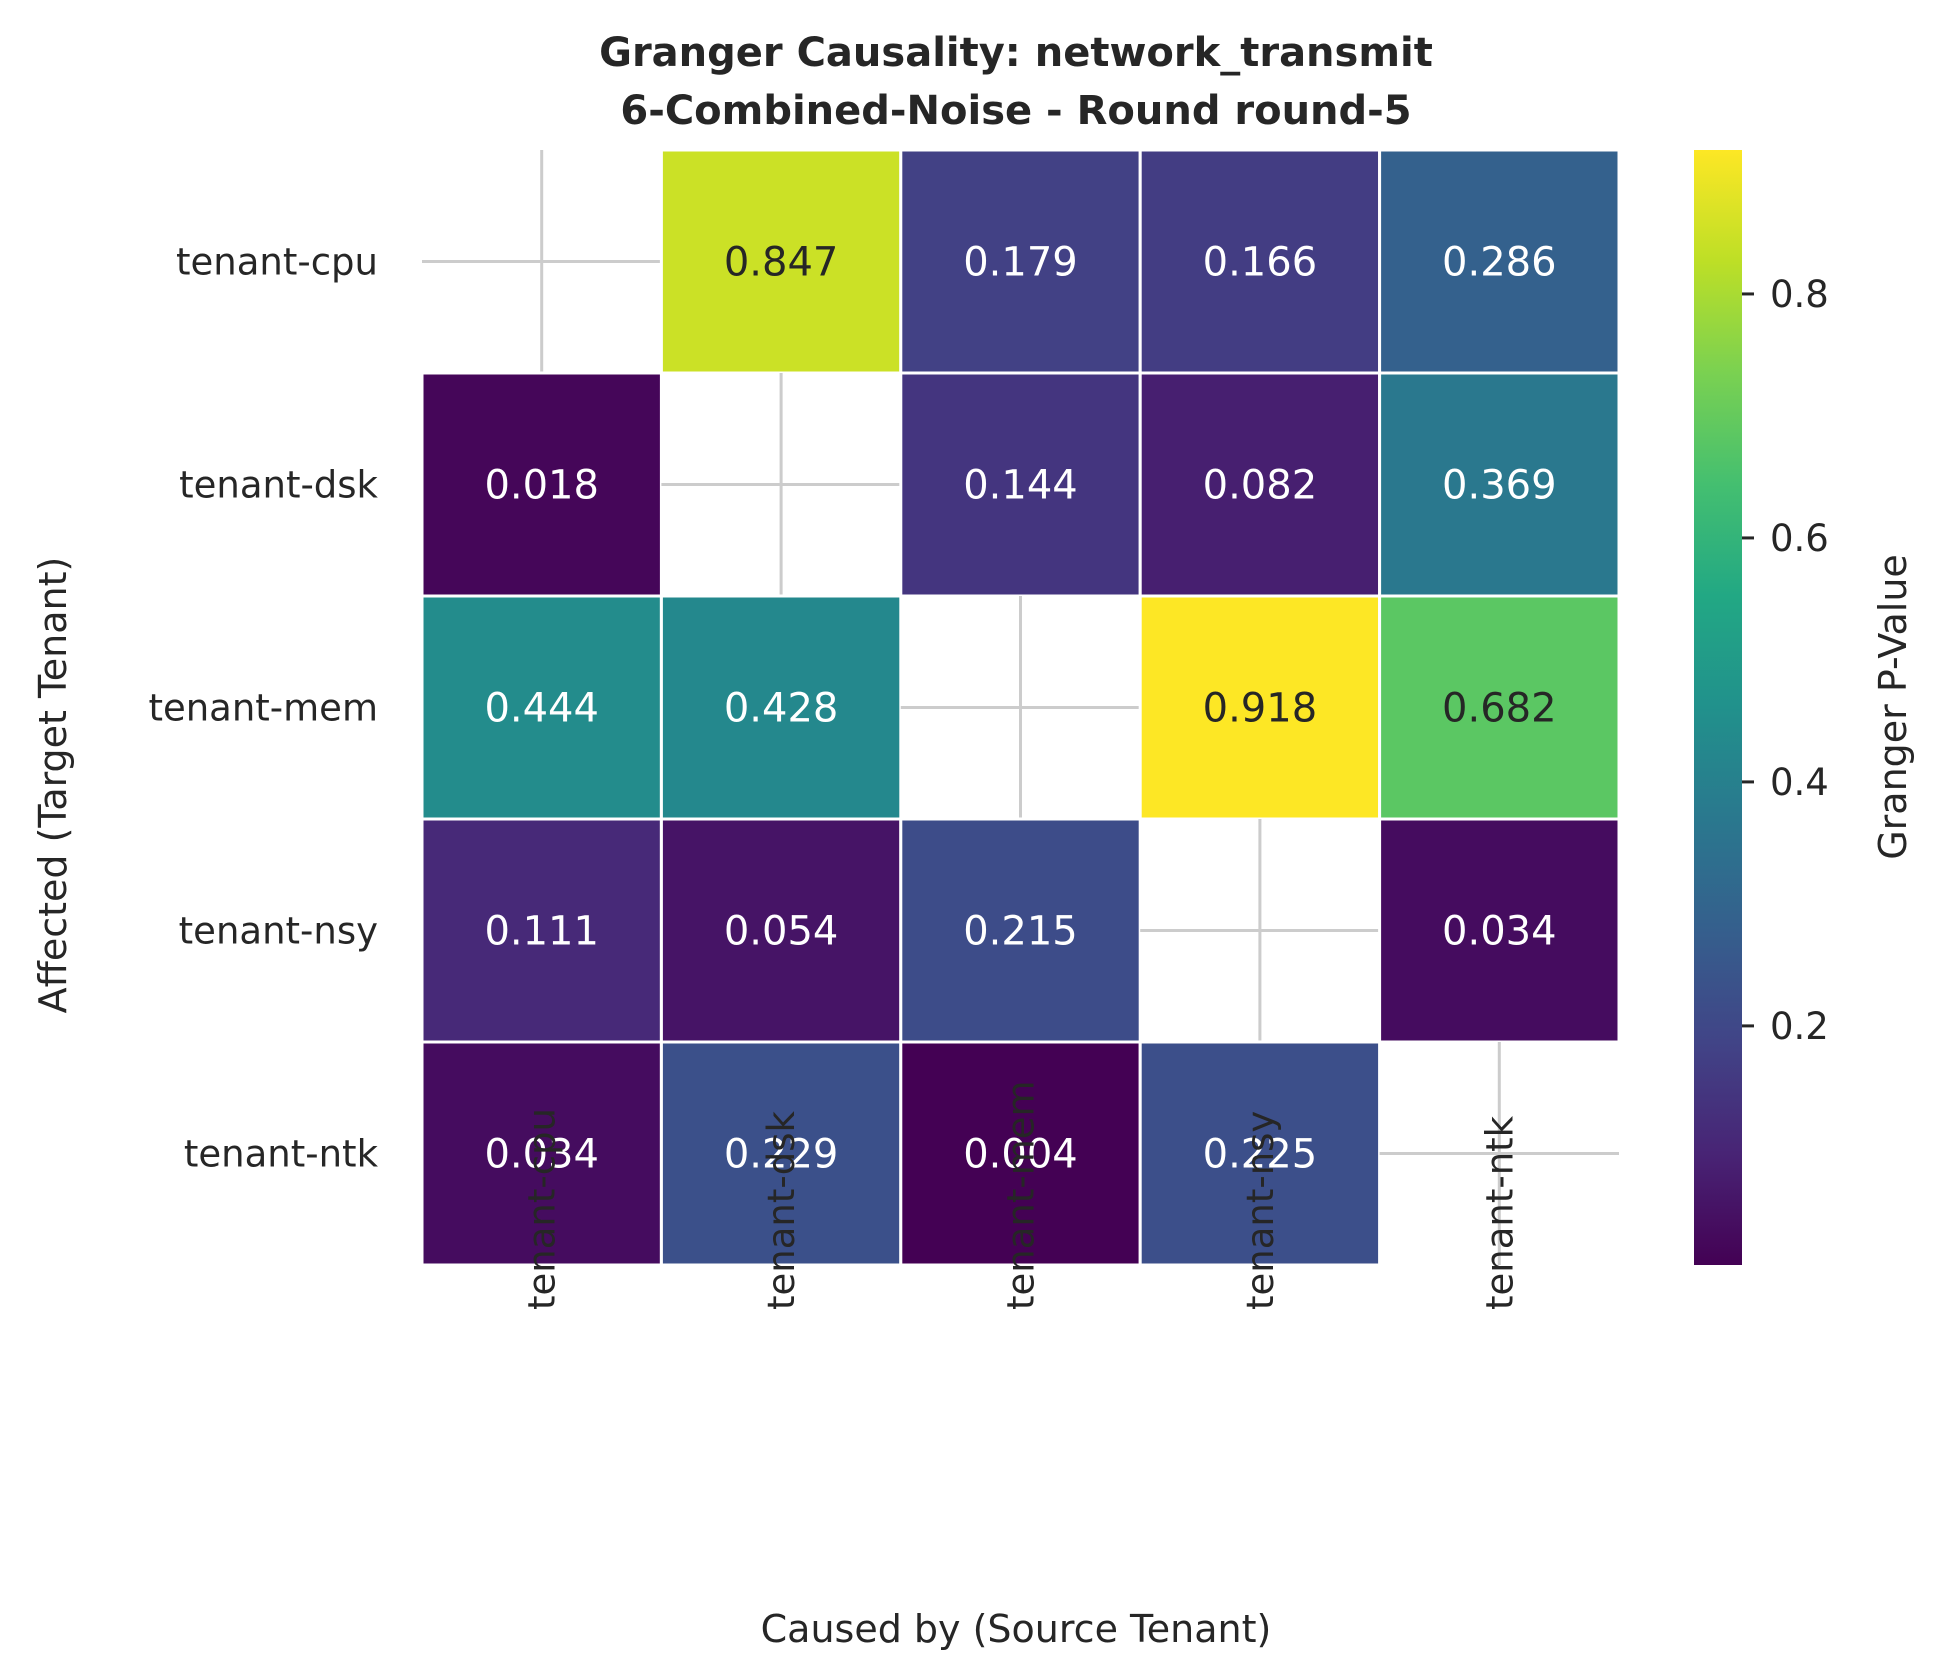  Describe the element at coordinates (1799, 538) in the screenshot. I see `colorbar-tick-label: 0.6` at that location.